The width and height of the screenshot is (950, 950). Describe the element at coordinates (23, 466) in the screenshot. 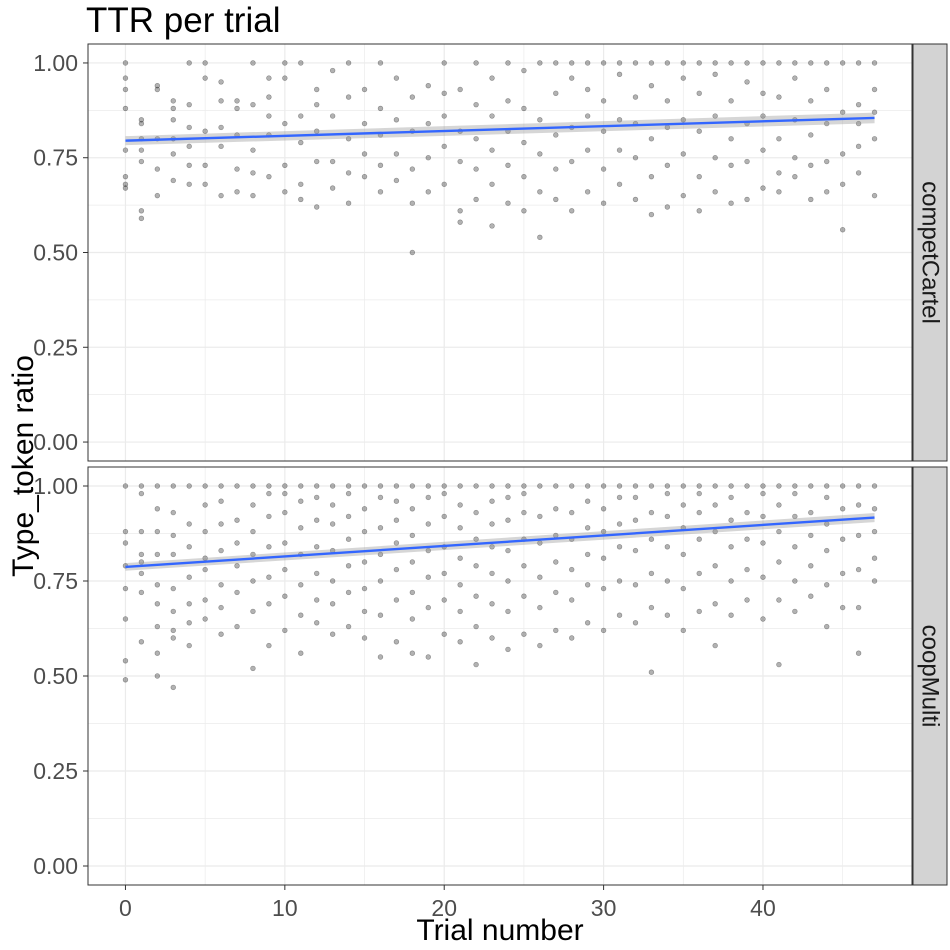

I see `y-axis-label: Type_token ratio` at that location.